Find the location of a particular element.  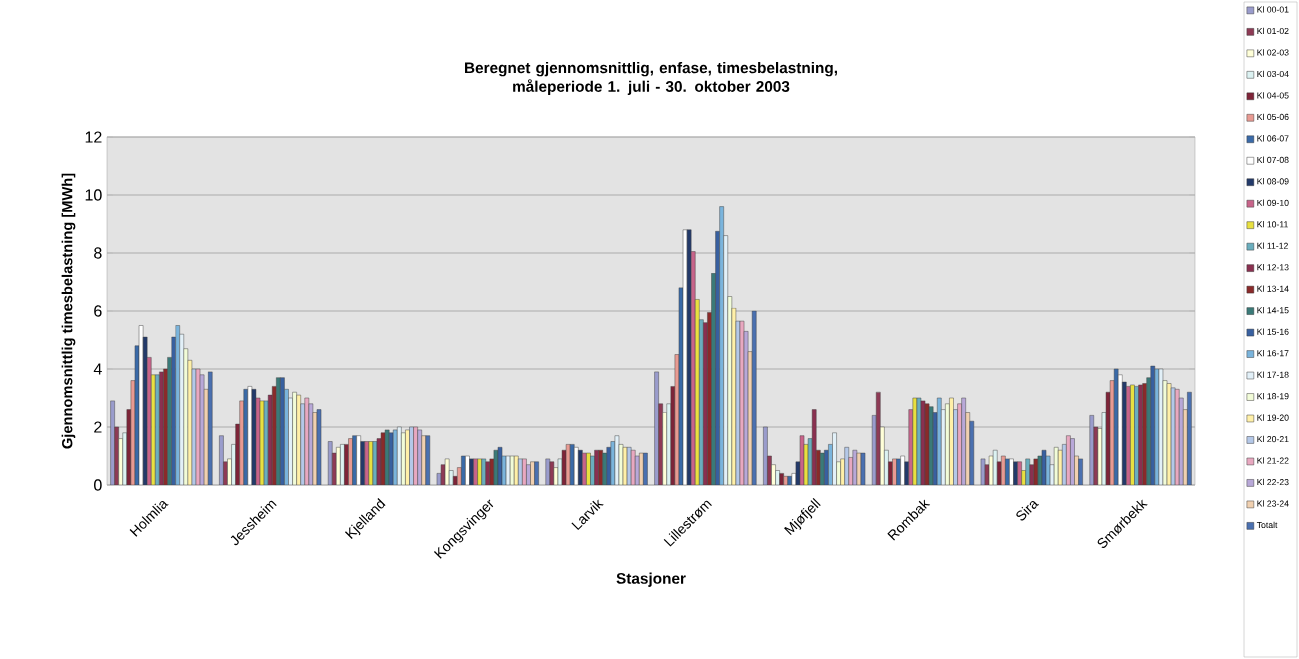

legend-label: Kl 05-06 is located at coordinates (1273, 116).